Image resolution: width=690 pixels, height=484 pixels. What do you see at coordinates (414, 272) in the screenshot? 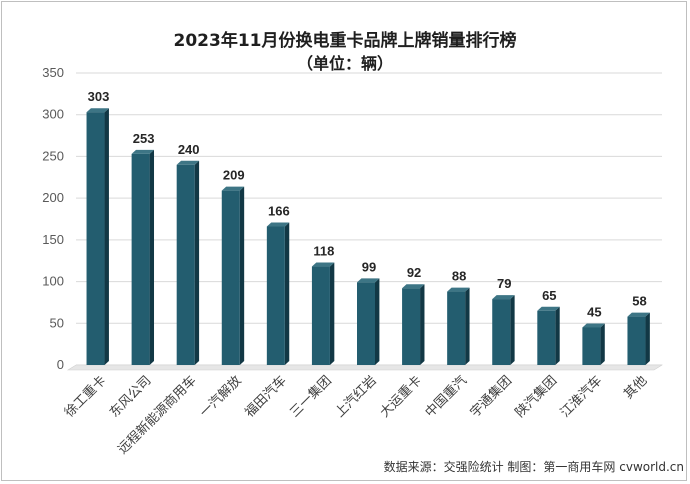
I see `value-label: 92` at bounding box center [414, 272].